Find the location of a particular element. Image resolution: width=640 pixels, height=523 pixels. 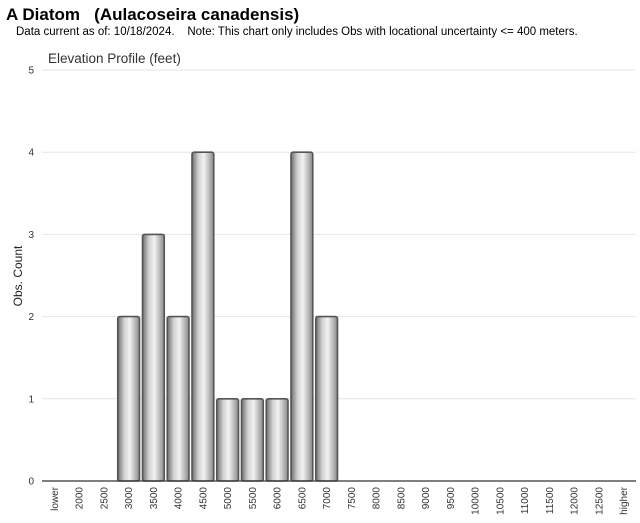

x-tick-label: 9000 is located at coordinates (426, 498).